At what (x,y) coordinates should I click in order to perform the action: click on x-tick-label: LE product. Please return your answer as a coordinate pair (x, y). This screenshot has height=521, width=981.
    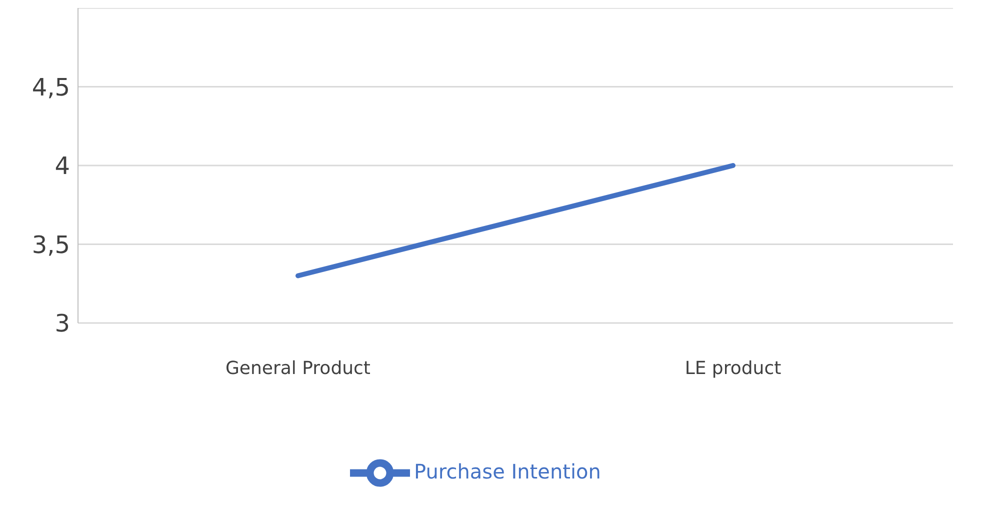
    Looking at the image, I should click on (733, 368).